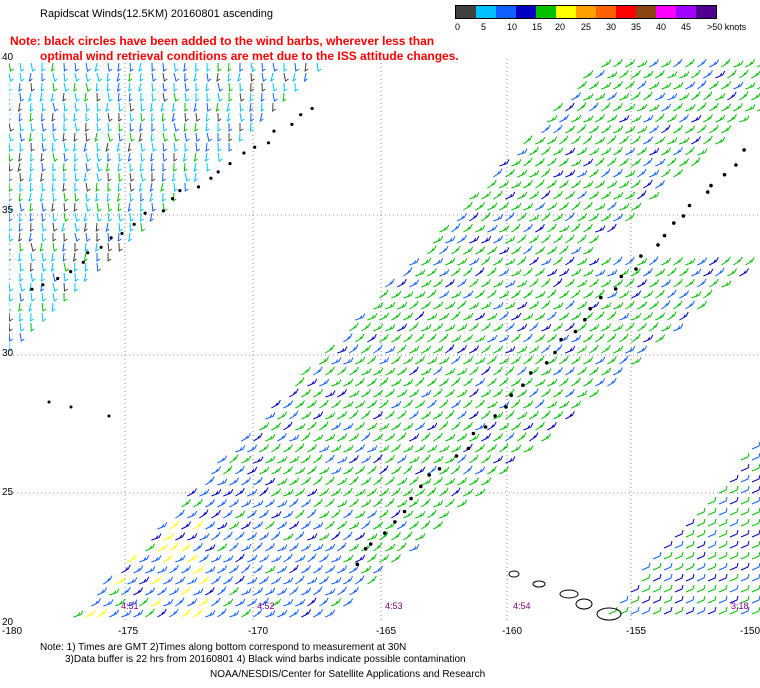 Image resolution: width=760 pixels, height=688 pixels. Describe the element at coordinates (546, 12) in the screenshot. I see `legend-swatch` at that location.